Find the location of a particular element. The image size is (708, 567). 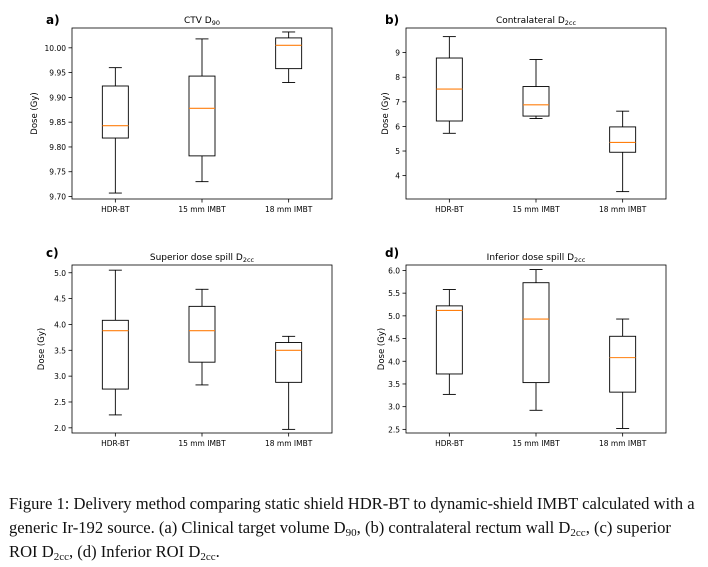

y-tick-label: 5 is located at coordinates (397, 151).